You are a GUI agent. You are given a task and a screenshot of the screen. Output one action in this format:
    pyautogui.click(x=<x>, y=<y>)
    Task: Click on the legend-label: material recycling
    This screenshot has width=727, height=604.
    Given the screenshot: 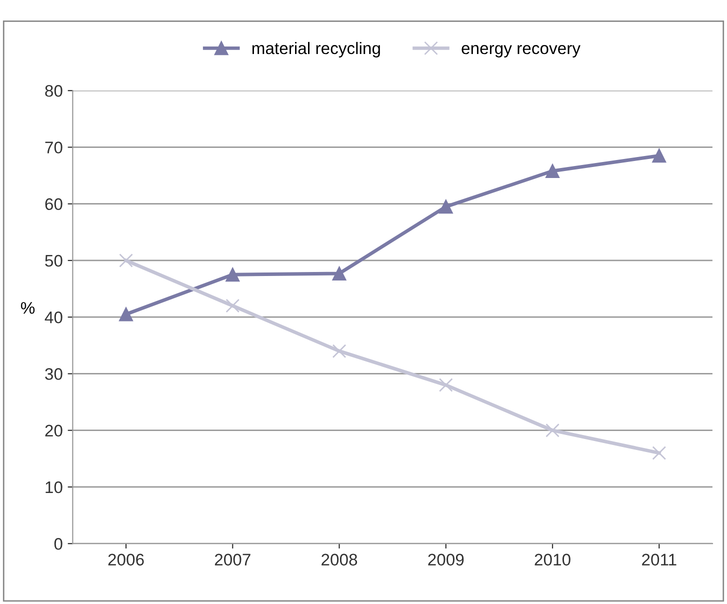 What is the action you would take?
    pyautogui.click(x=316, y=50)
    